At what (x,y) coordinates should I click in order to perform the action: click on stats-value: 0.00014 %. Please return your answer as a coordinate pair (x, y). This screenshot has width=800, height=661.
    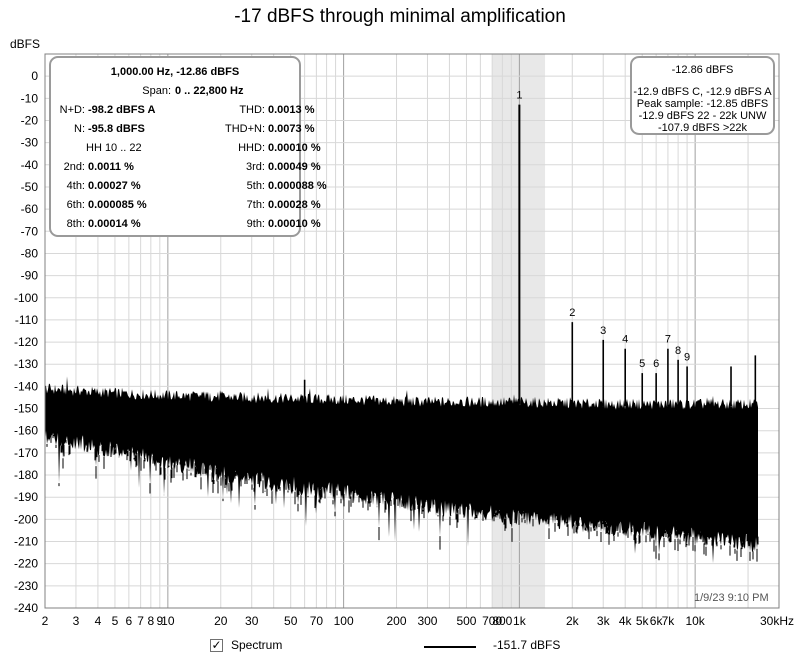
    Looking at the image, I should click on (114, 224).